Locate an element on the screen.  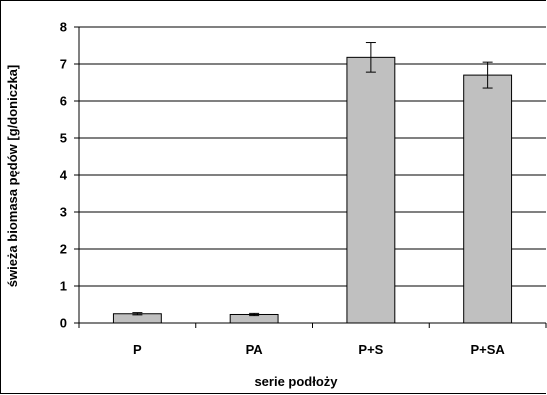
y-axis-title: świeża biomasa pędów [g/doniczka] is located at coordinates (12, 176).